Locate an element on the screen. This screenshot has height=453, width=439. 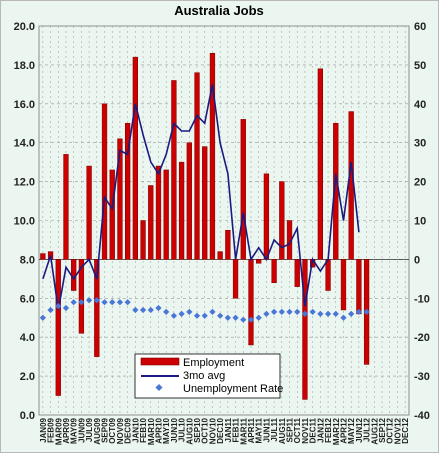
category-label: MAY10 is located at coordinates (166, 430).